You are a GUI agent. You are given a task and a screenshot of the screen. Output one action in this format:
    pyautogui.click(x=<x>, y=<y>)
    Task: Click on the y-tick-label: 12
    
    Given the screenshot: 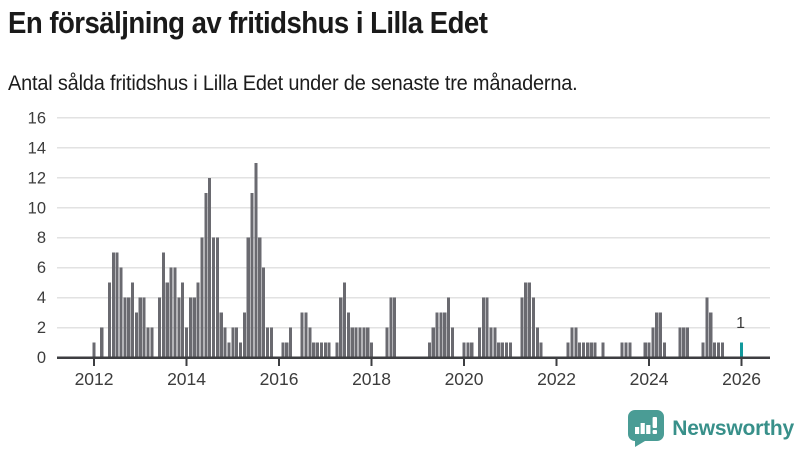 What is the action you would take?
    pyautogui.click(x=37, y=178)
    